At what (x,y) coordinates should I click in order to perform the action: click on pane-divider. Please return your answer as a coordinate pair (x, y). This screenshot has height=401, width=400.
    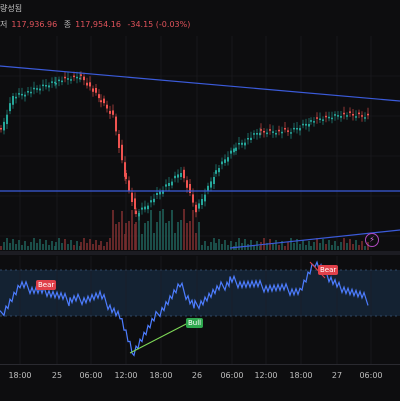
    Looking at the image, I should click on (200, 253).